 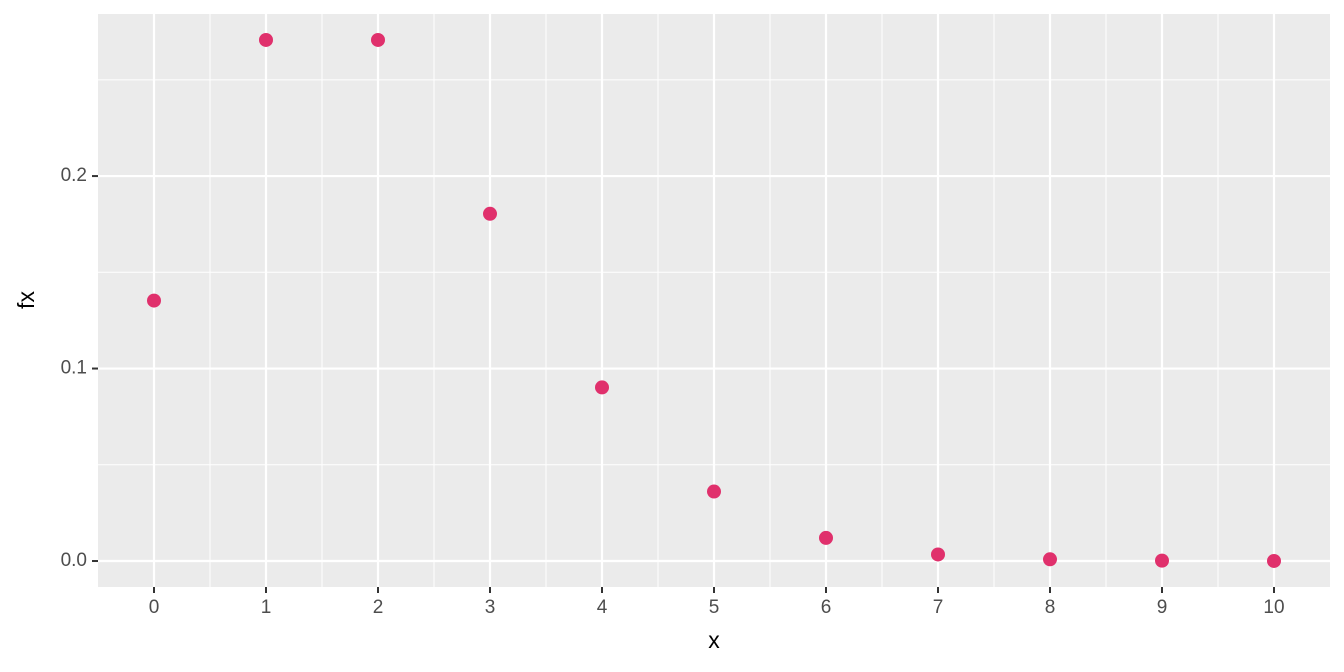 I want to click on x-tick-label: 0, so click(x=154, y=607).